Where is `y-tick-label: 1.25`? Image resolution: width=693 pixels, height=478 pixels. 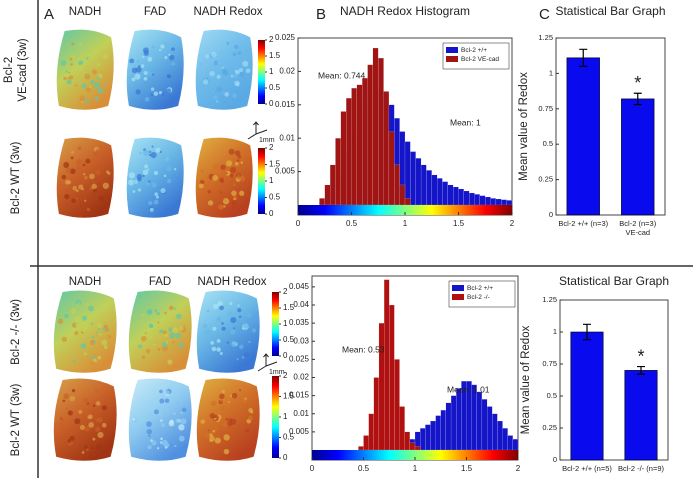 y-tick-label: 1.25 is located at coordinates (545, 37).